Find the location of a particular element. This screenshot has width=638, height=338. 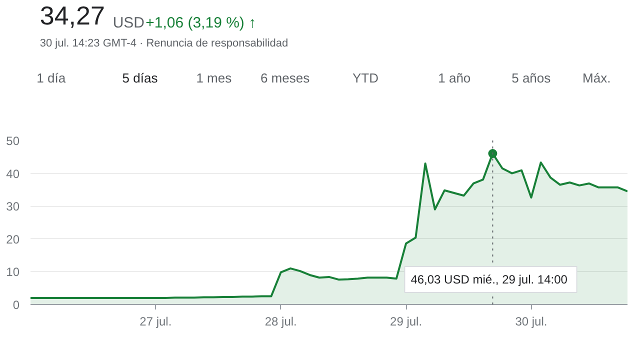

text: 1 mes is located at coordinates (214, 78).